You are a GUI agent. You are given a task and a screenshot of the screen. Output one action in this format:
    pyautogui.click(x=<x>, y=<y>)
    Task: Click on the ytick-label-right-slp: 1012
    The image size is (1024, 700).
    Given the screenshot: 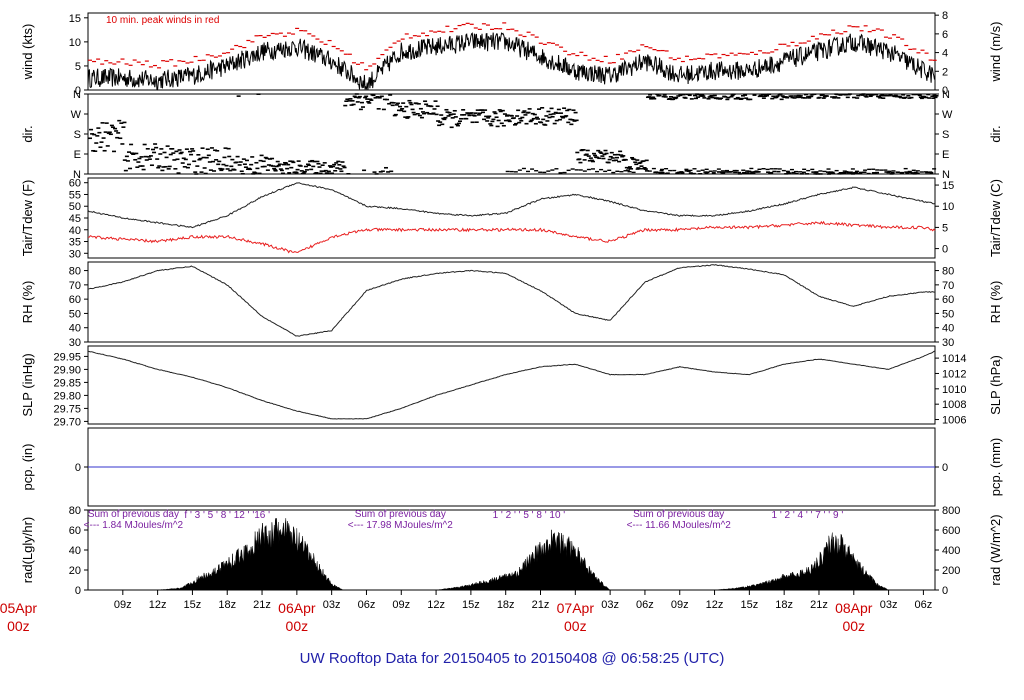 What is the action you would take?
    pyautogui.click(x=954, y=374)
    